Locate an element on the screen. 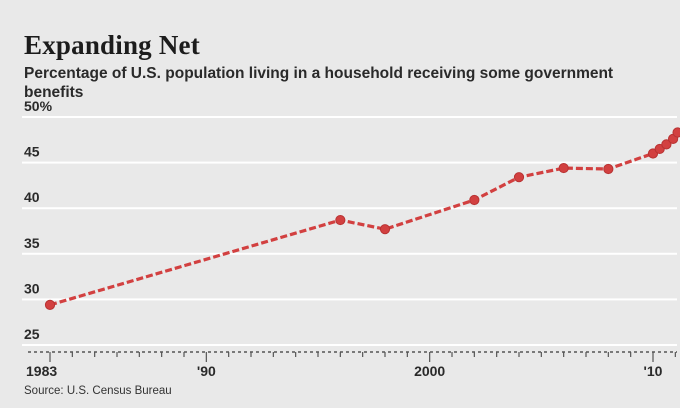 The width and height of the screenshot is (680, 408). source-note: Source: U.S. Census Bureau is located at coordinates (98, 391).